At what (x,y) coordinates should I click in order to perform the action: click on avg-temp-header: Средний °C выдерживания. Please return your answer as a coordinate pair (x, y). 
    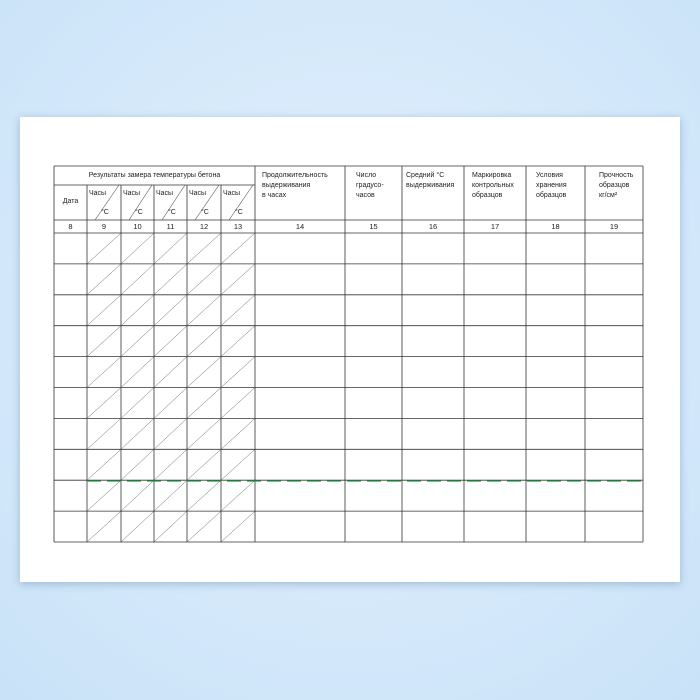
    Looking at the image, I should click on (435, 181).